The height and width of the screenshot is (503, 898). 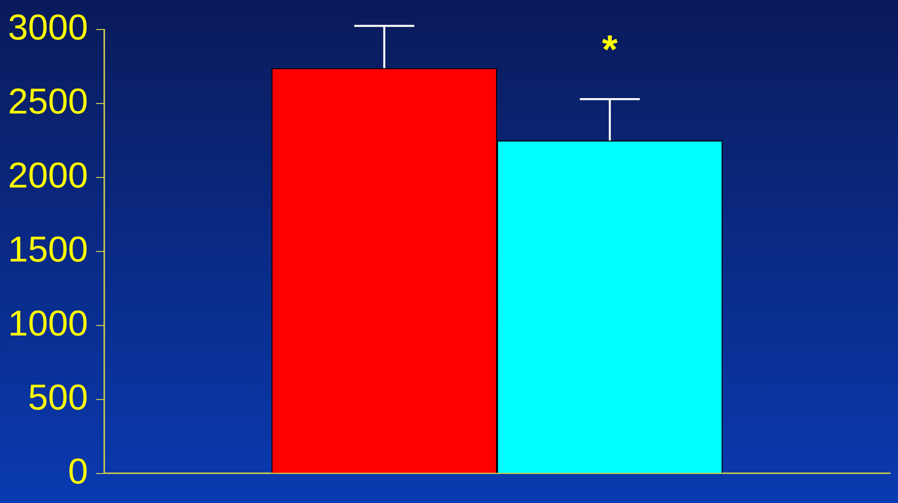 What do you see at coordinates (48, 175) in the screenshot?
I see `y-tick-label: 2000` at bounding box center [48, 175].